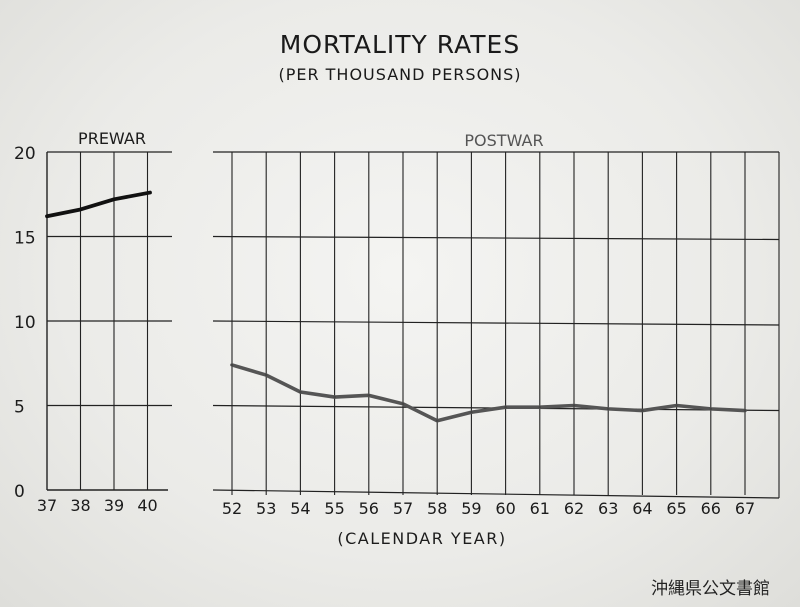 Image resolution: width=800 pixels, height=607 pixels. I want to click on postwar-x-tick-label: 56, so click(369, 508).